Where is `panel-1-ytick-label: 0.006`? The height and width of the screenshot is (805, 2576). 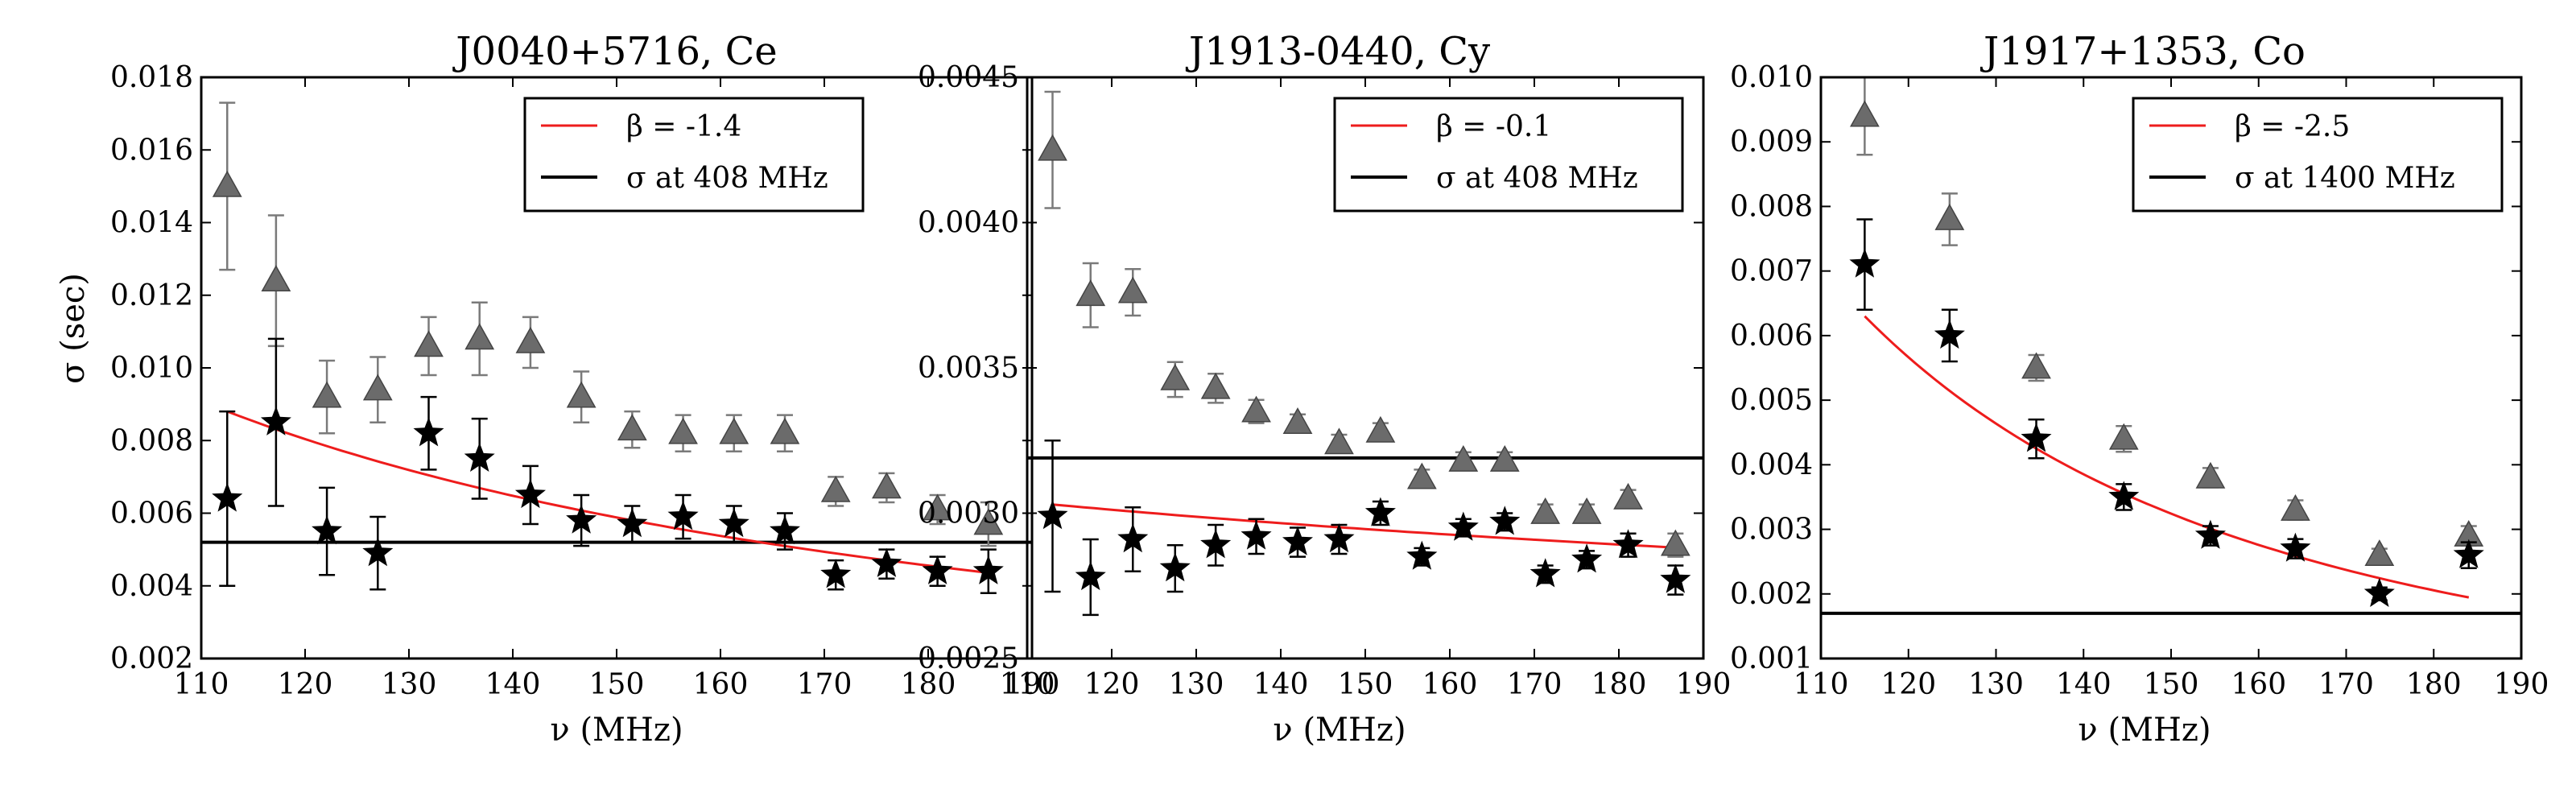 panel-1-ytick-label: 0.006 is located at coordinates (151, 513).